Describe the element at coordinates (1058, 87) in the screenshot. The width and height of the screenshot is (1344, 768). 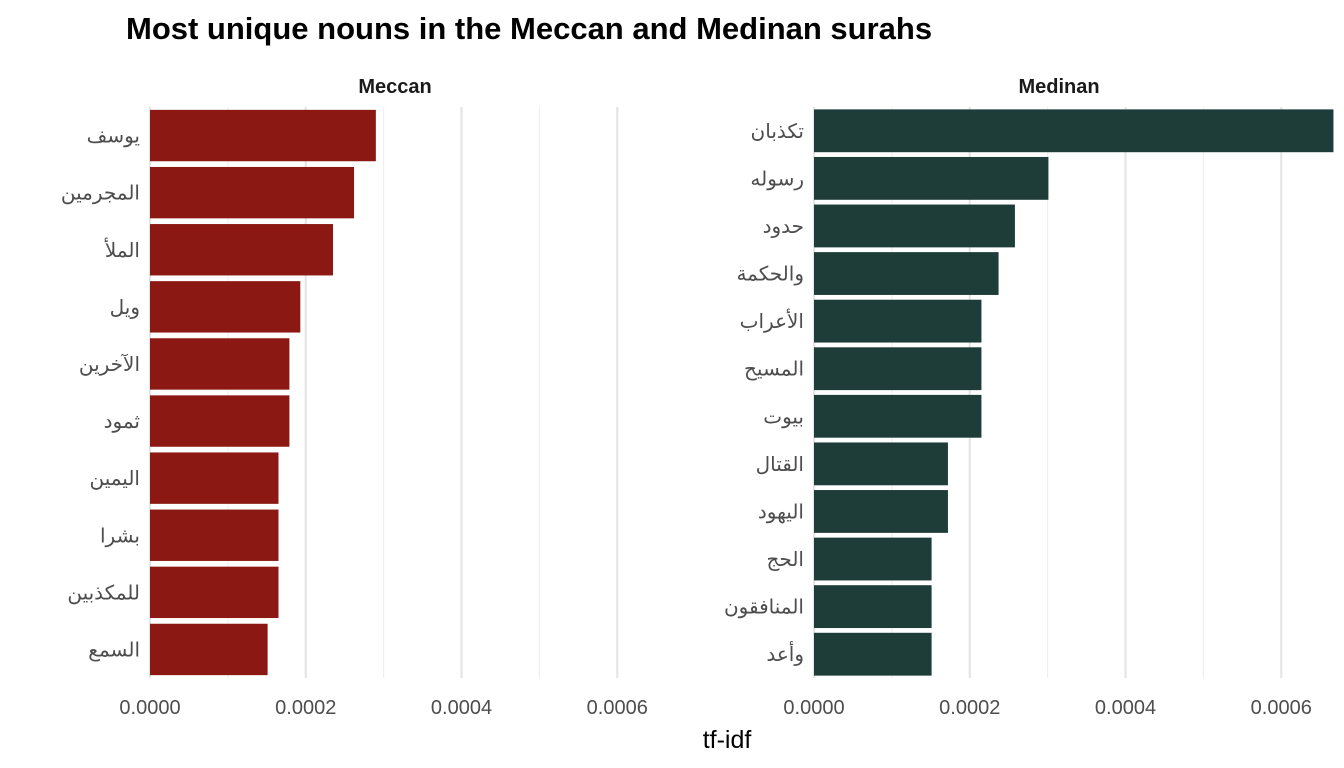
I see `facet-label: Medinan` at that location.